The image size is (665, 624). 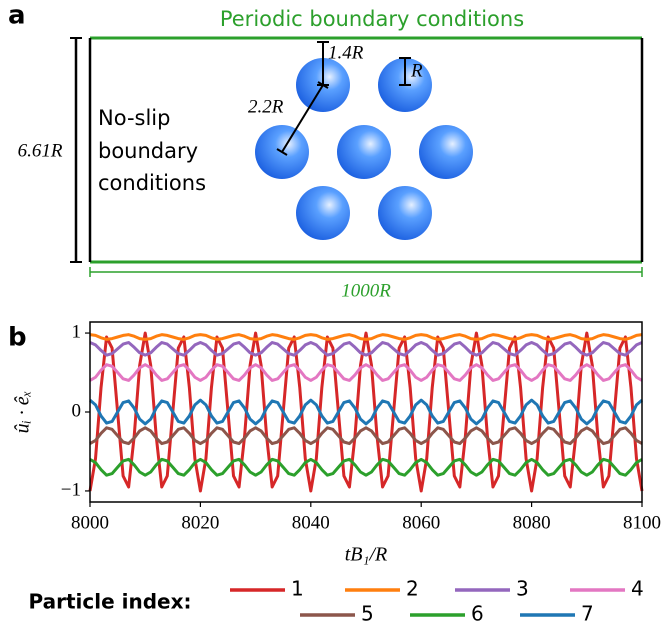 I want to click on x-tick-label: 8000, so click(x=90, y=522).